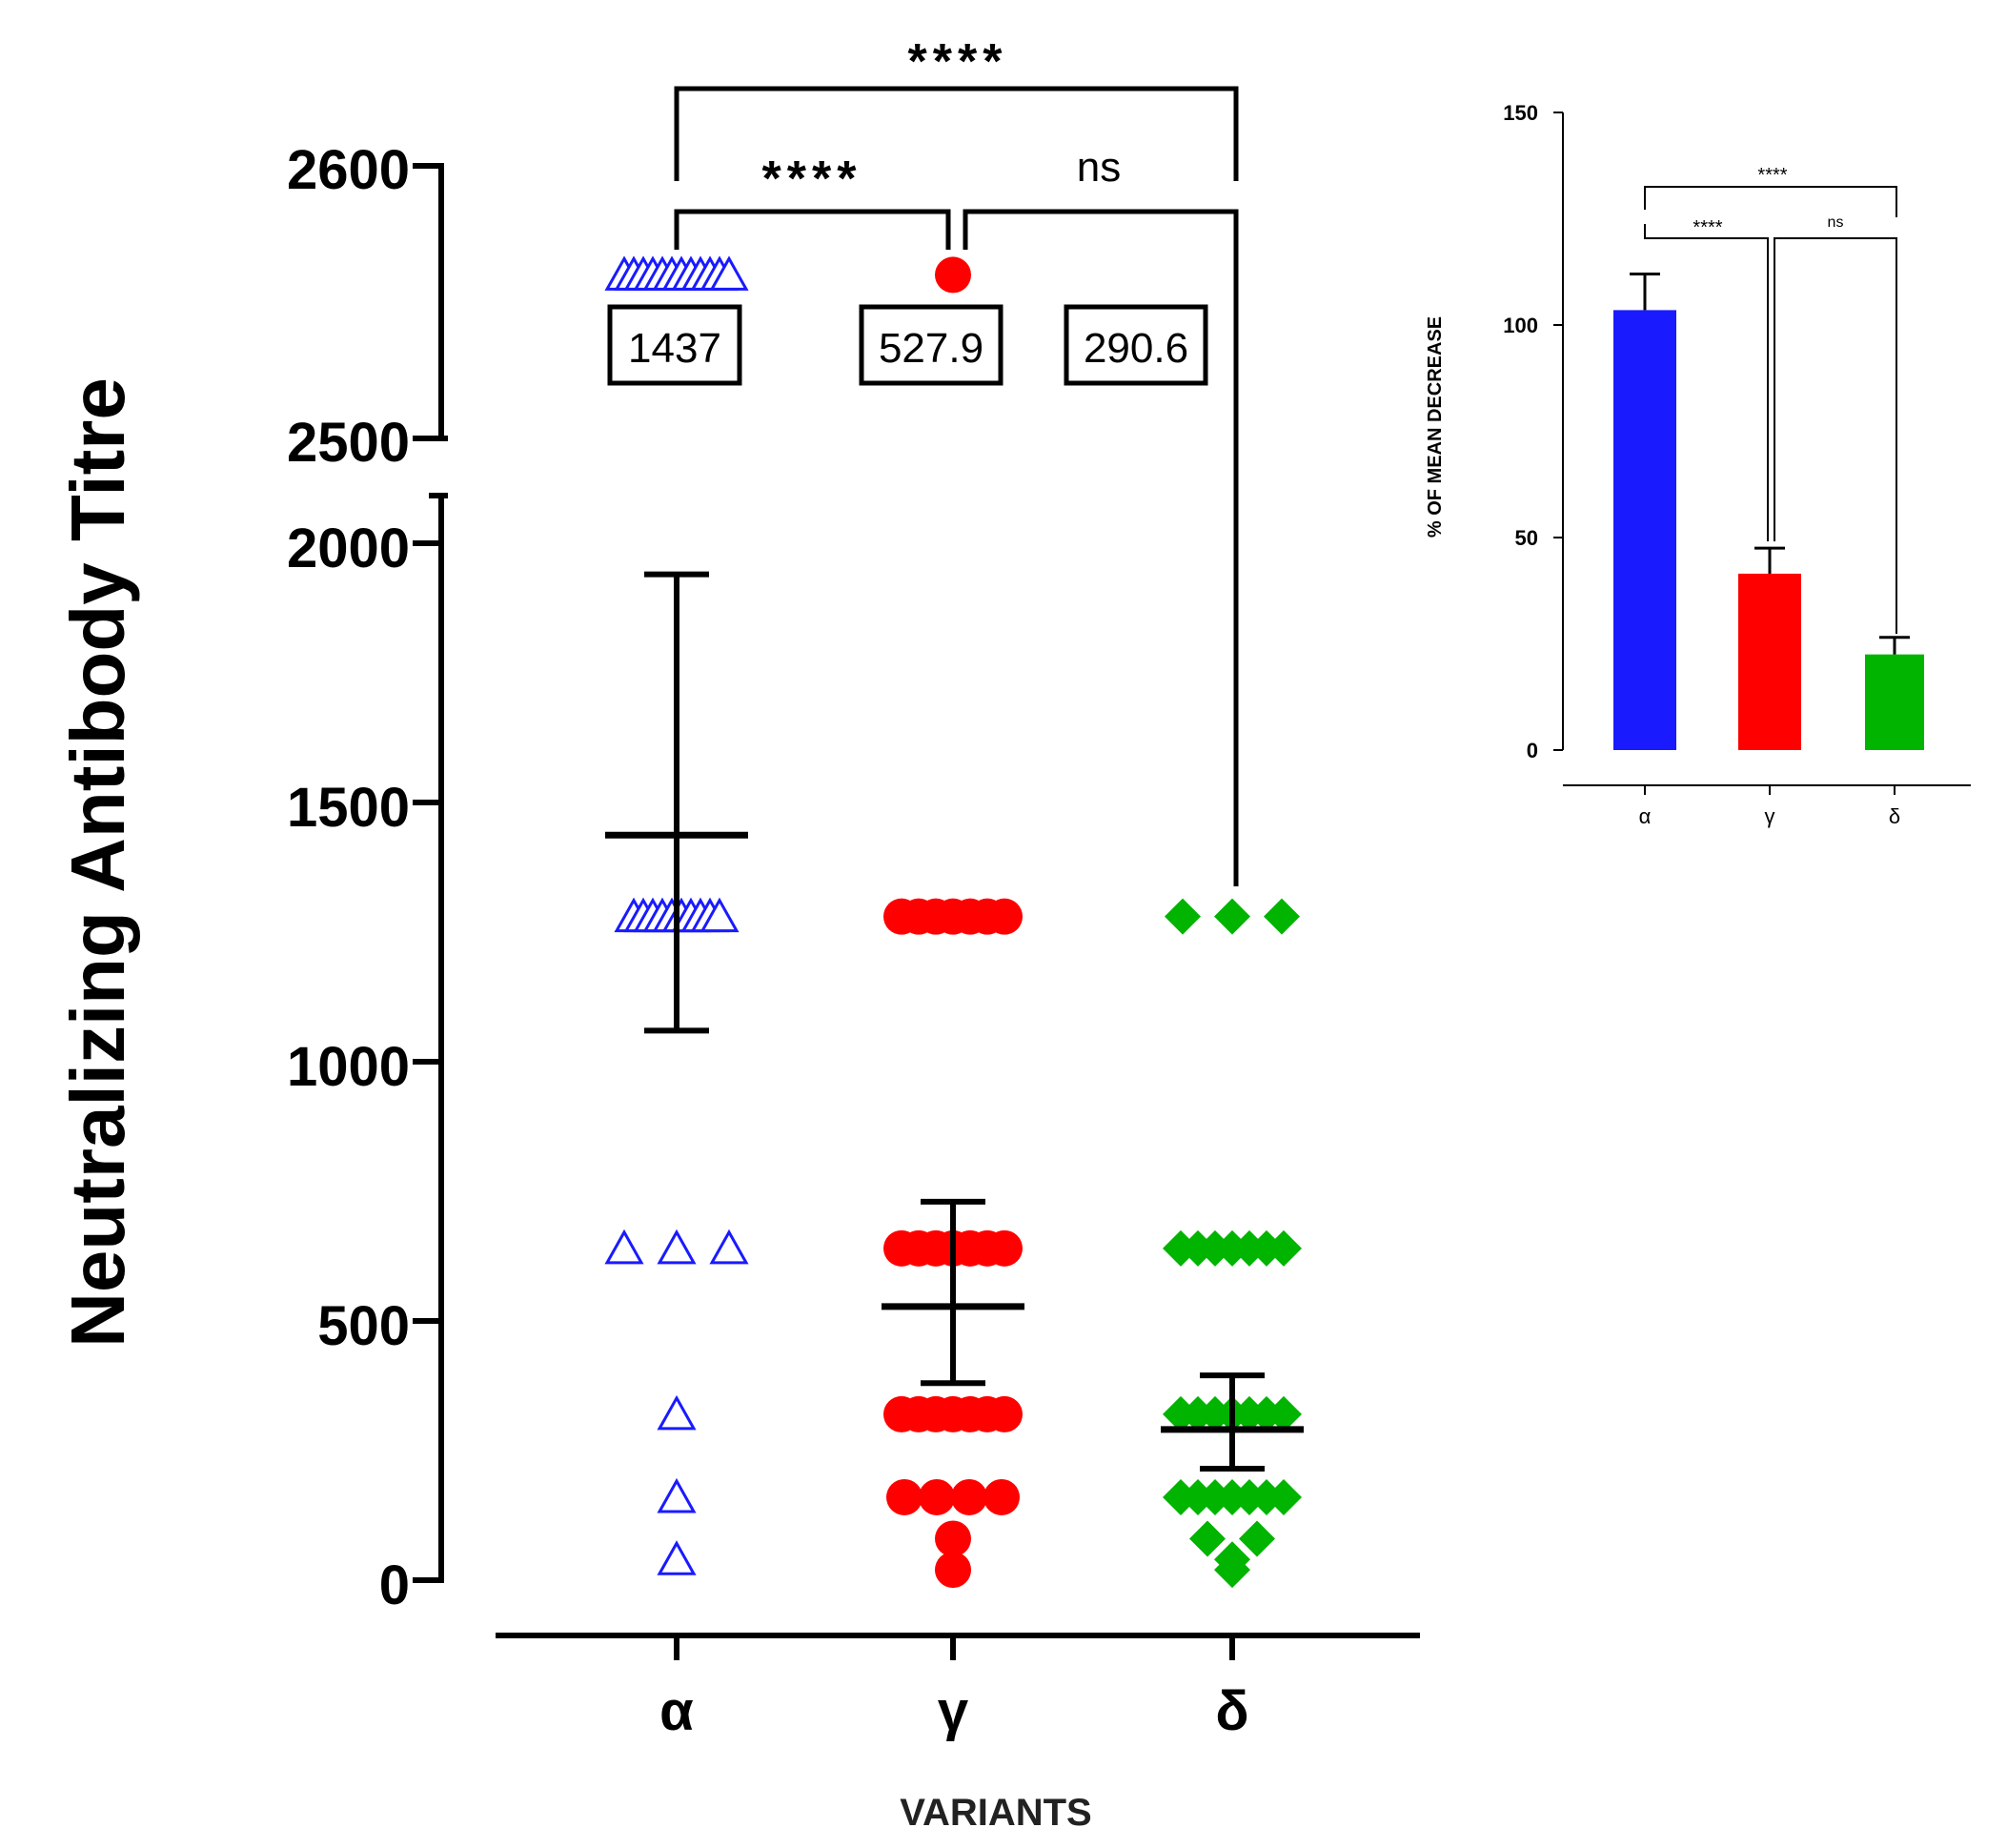  I want to click on inset-y-tick-label: 0, so click(1532, 751).